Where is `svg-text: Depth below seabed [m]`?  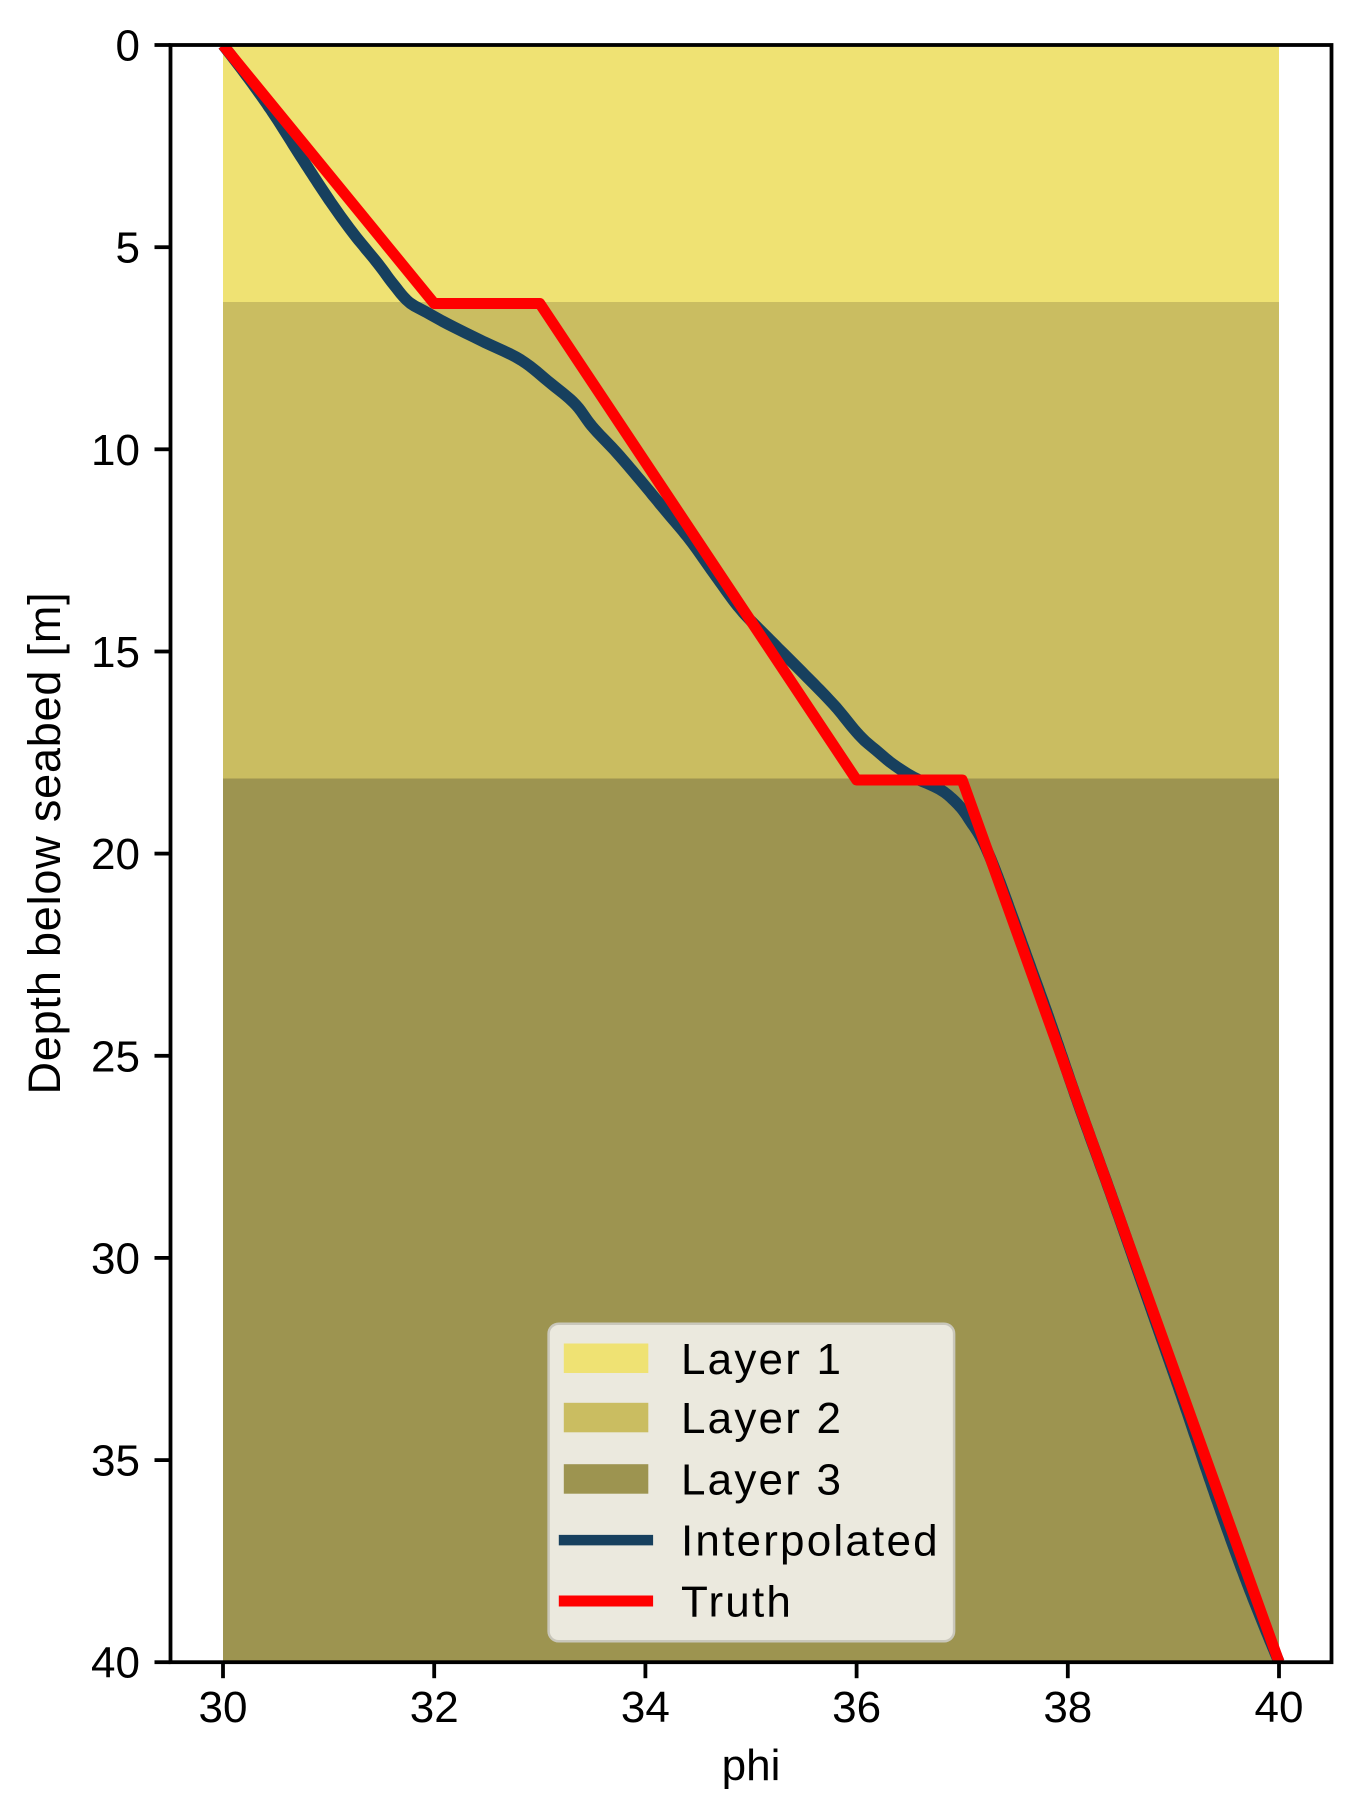
svg-text: Depth below seabed [m] is located at coordinates (44, 843).